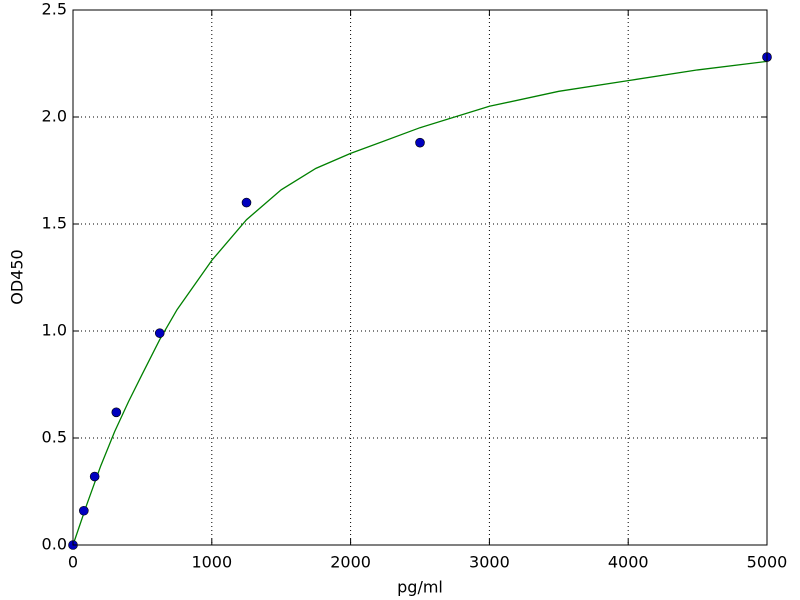 The width and height of the screenshot is (800, 600). I want to click on y-axis-label: OD450, so click(17, 276).